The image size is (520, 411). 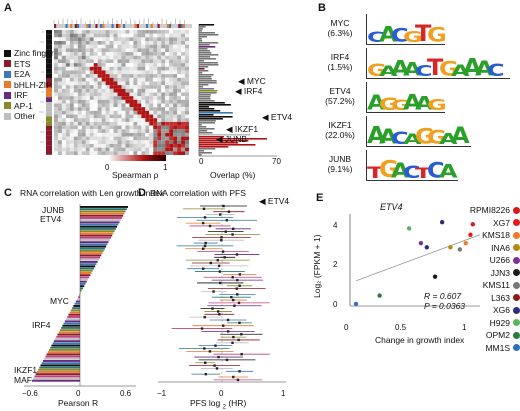 What do you see at coordinates (22, 63) in the screenshot?
I see `legend-label: ETS` at bounding box center [22, 63].